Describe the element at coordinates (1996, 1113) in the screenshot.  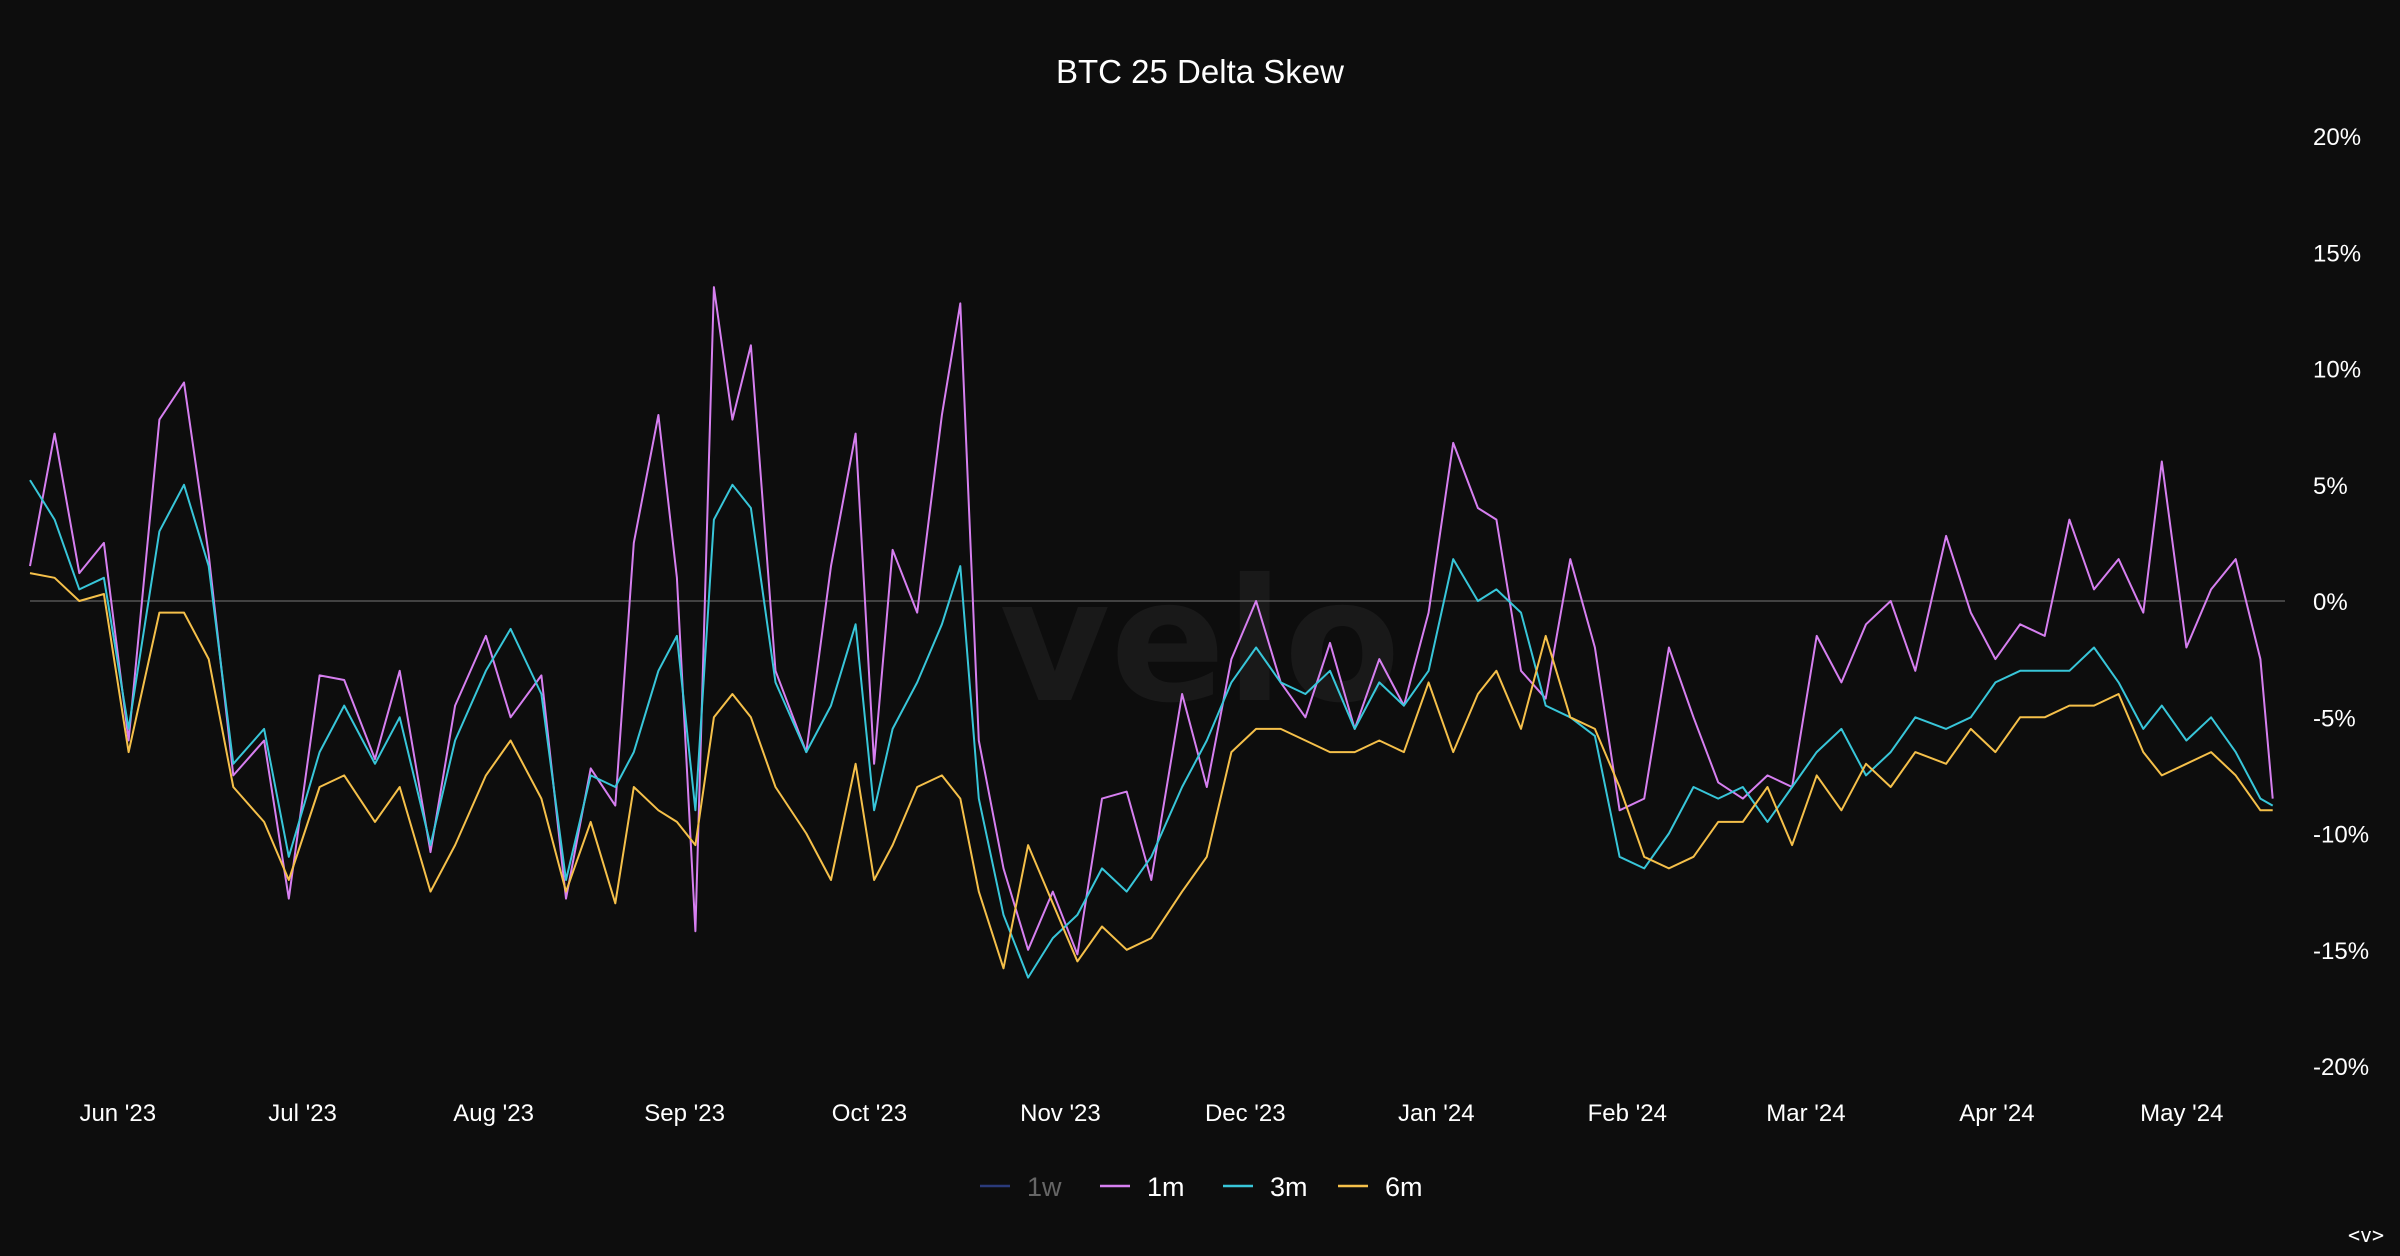
I see `x-tick-label: Apr '24` at that location.